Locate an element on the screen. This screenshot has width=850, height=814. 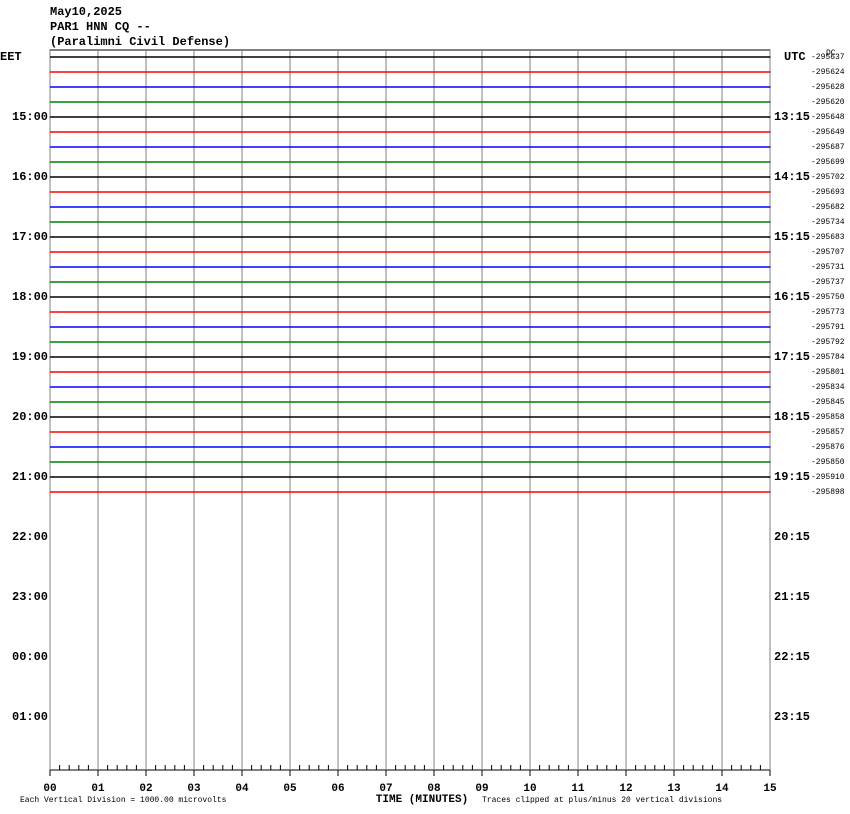
trace-offset-label: -295624 is located at coordinates (828, 72).